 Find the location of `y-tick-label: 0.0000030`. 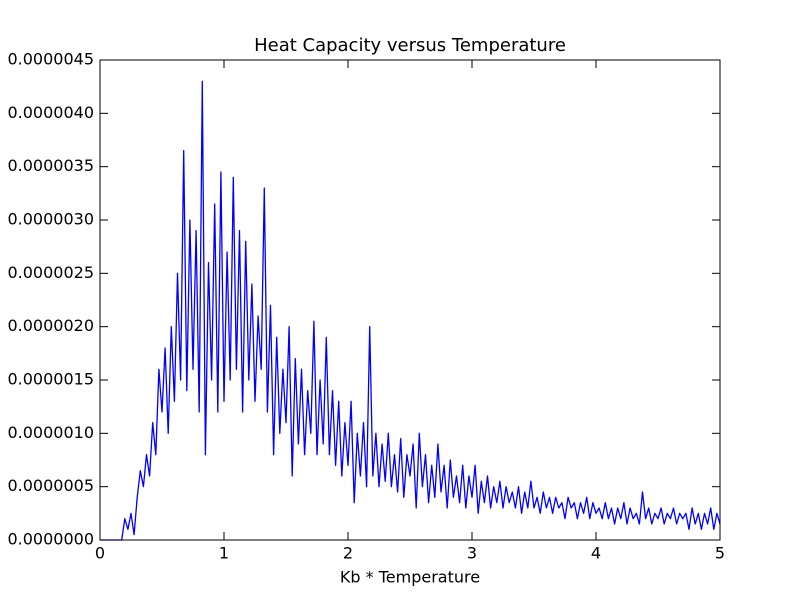

y-tick-label: 0.0000030 is located at coordinates (50, 219).